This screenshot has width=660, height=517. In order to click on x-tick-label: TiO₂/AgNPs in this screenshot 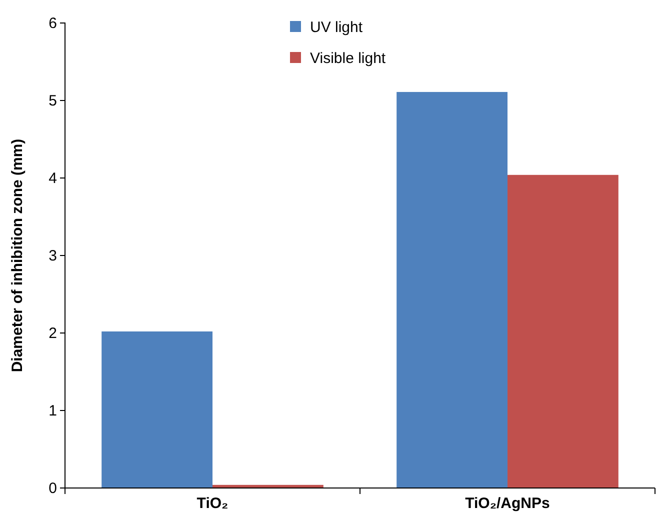, I will do `click(507, 503)`.